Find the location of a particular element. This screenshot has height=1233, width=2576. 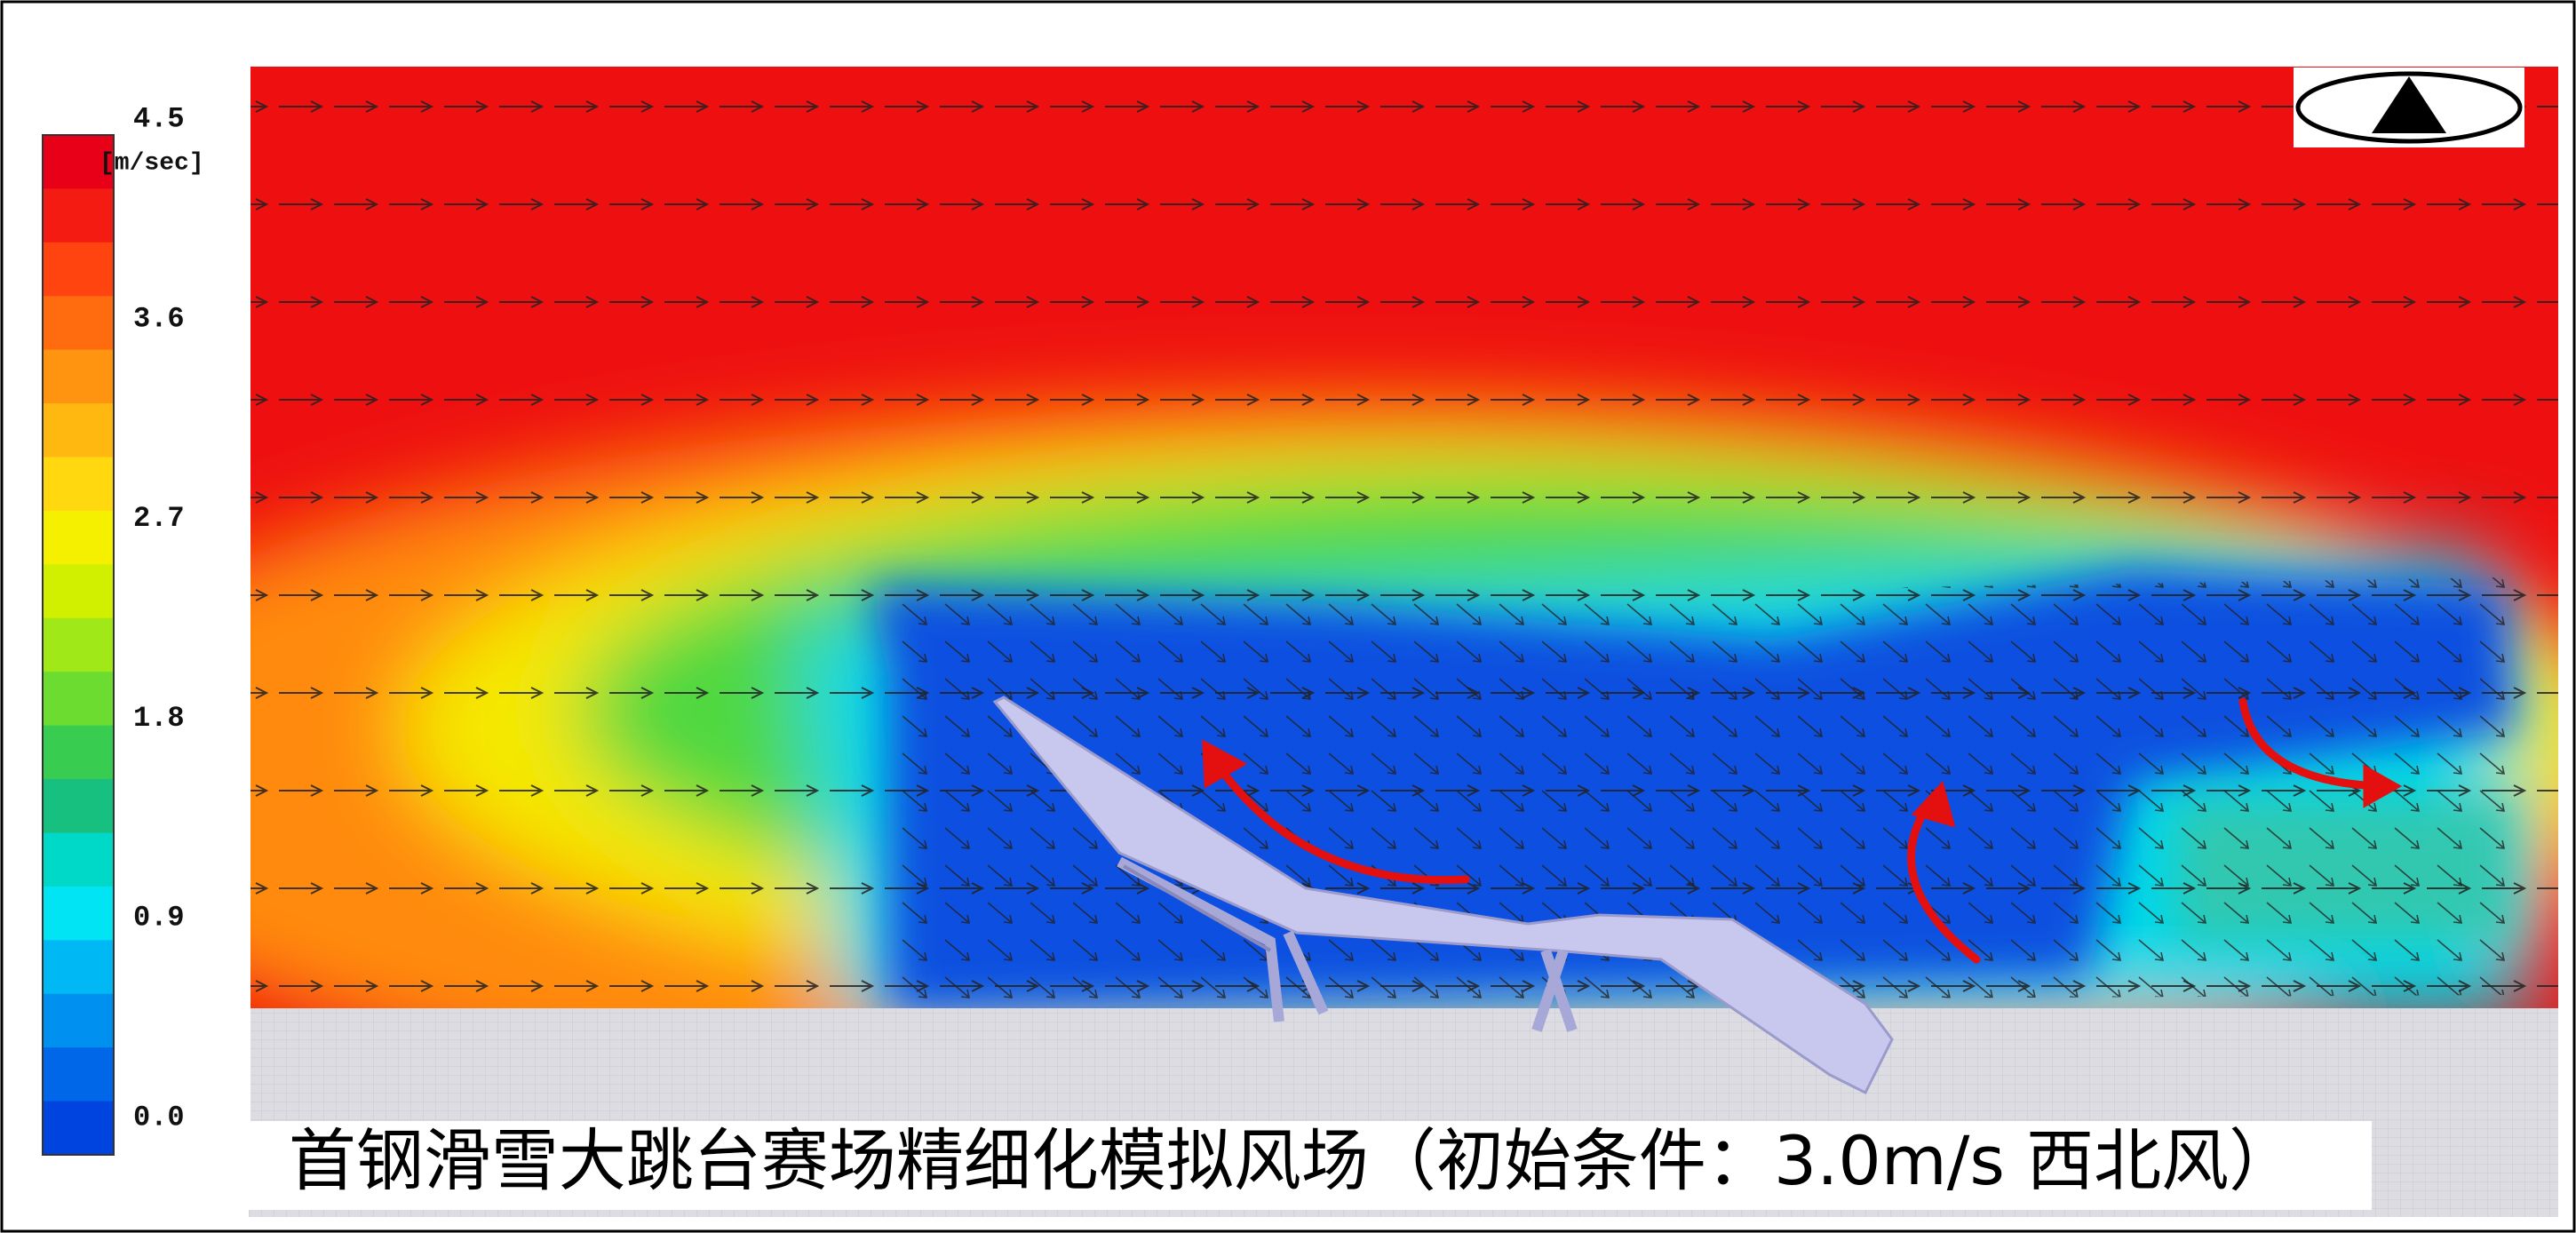

colorbar-tick-label: 2.7 is located at coordinates (159, 518).